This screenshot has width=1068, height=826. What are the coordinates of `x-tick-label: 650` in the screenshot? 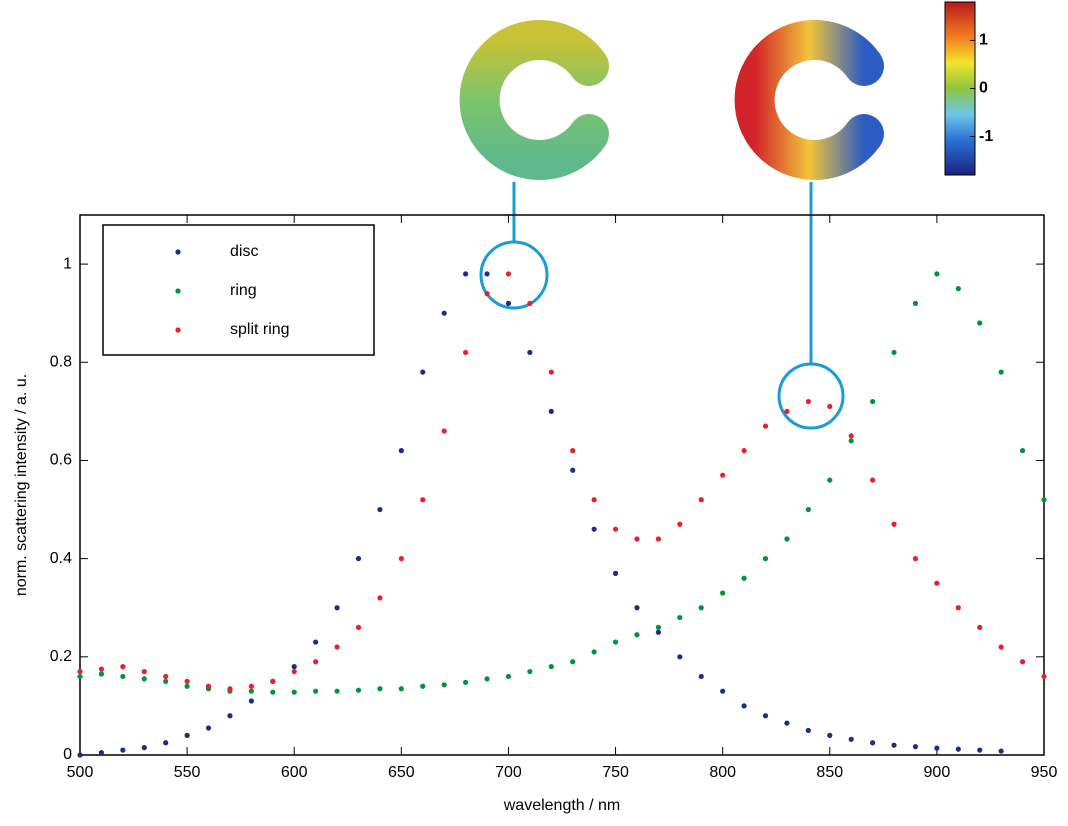 It's located at (401, 772).